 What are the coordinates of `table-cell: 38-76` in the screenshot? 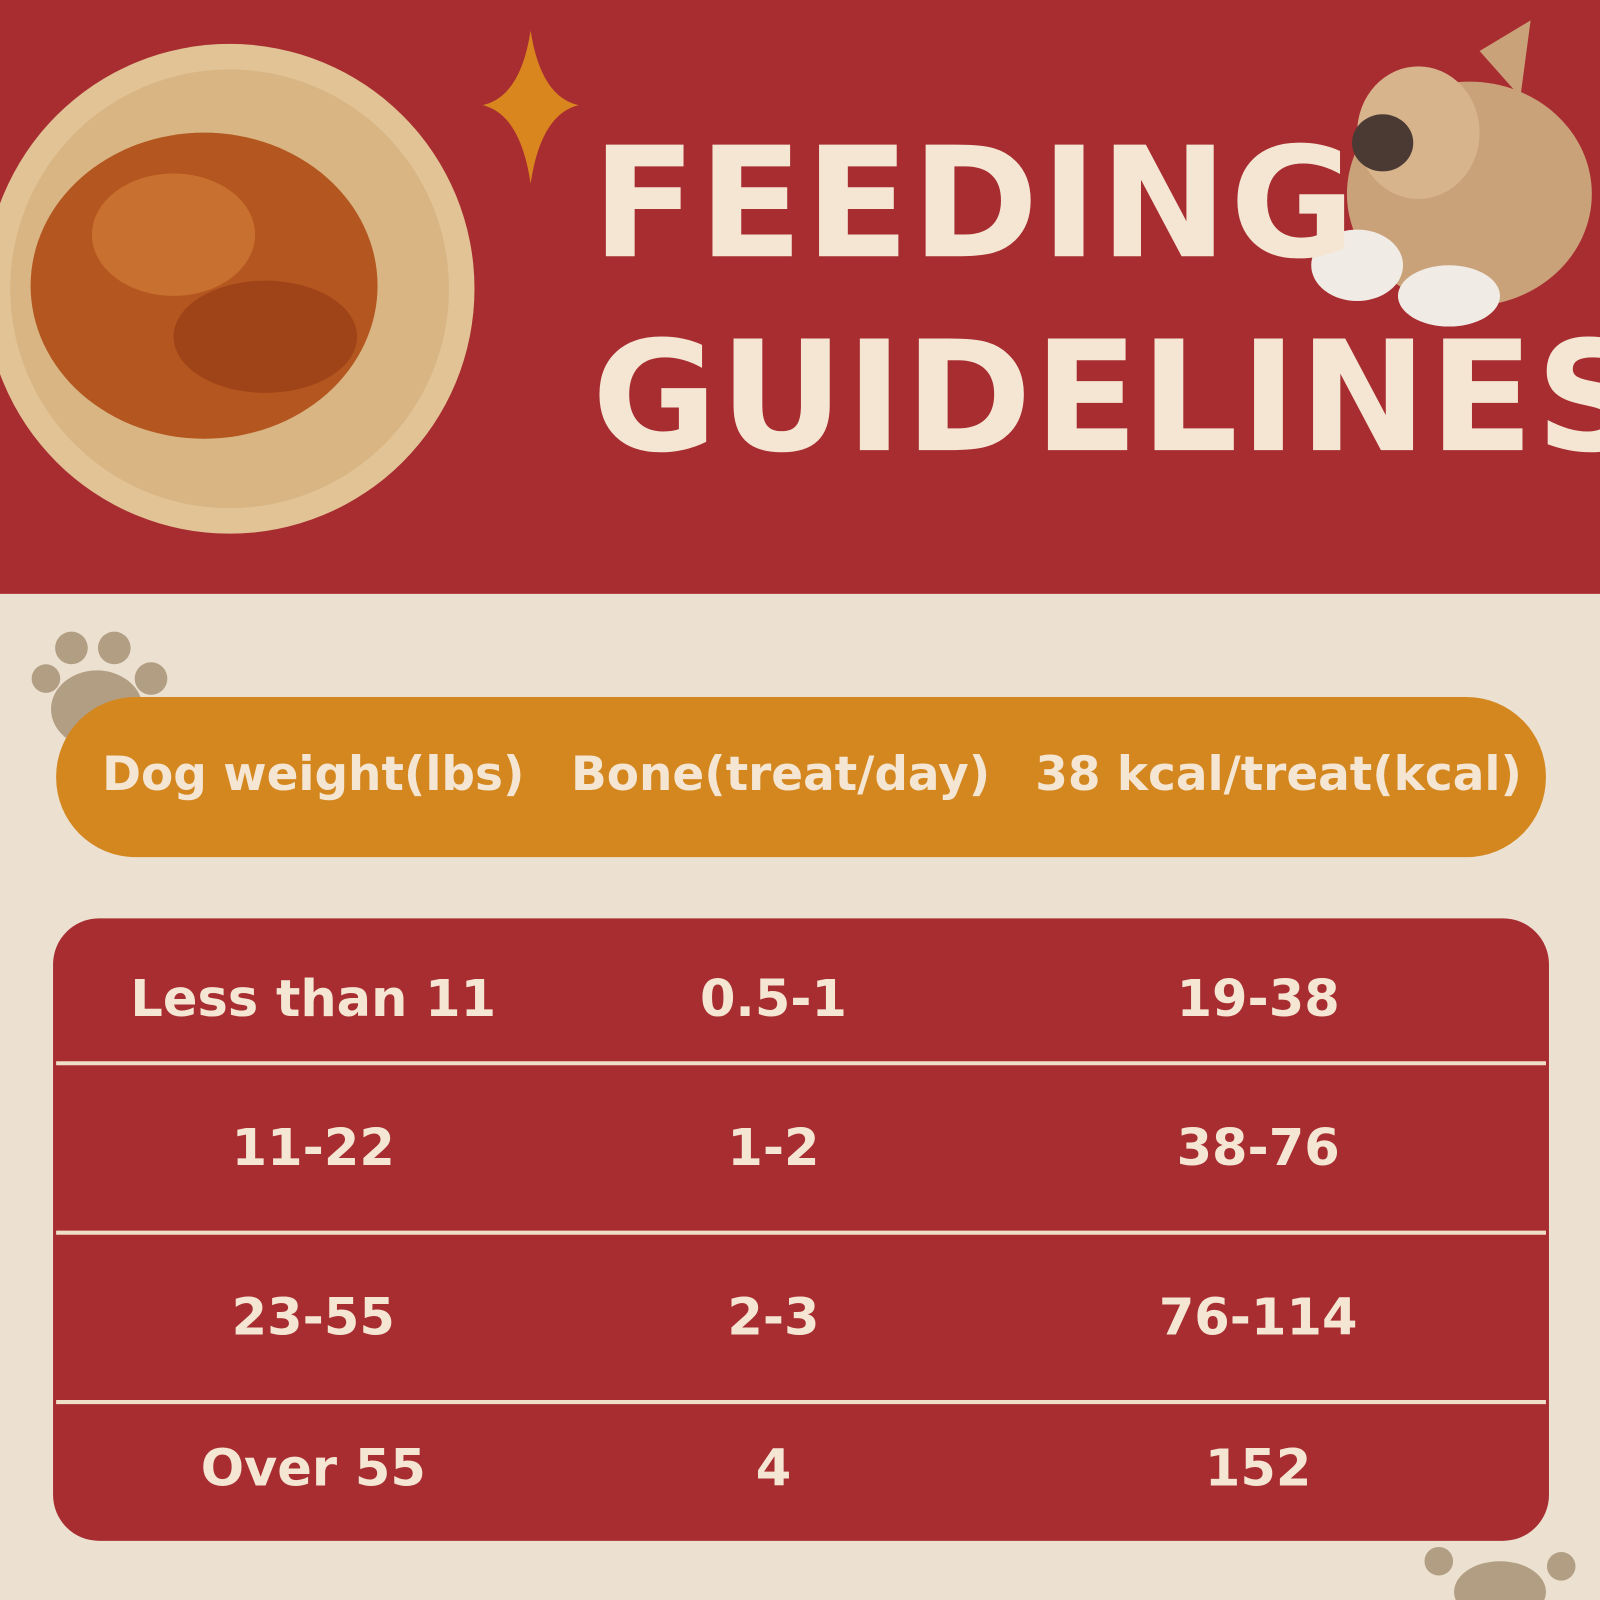 It's located at (1258, 1148).